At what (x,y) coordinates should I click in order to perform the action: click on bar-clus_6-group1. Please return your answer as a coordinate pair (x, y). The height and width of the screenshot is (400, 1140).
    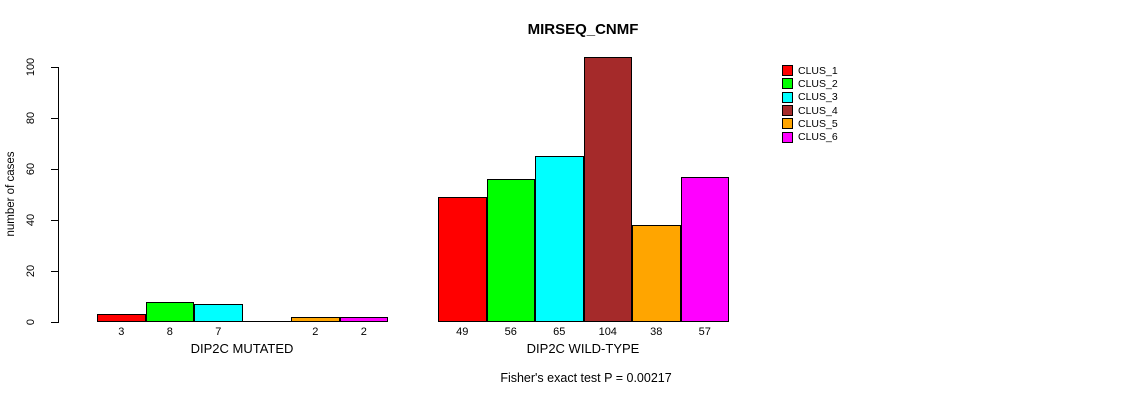
    Looking at the image, I should click on (704, 249).